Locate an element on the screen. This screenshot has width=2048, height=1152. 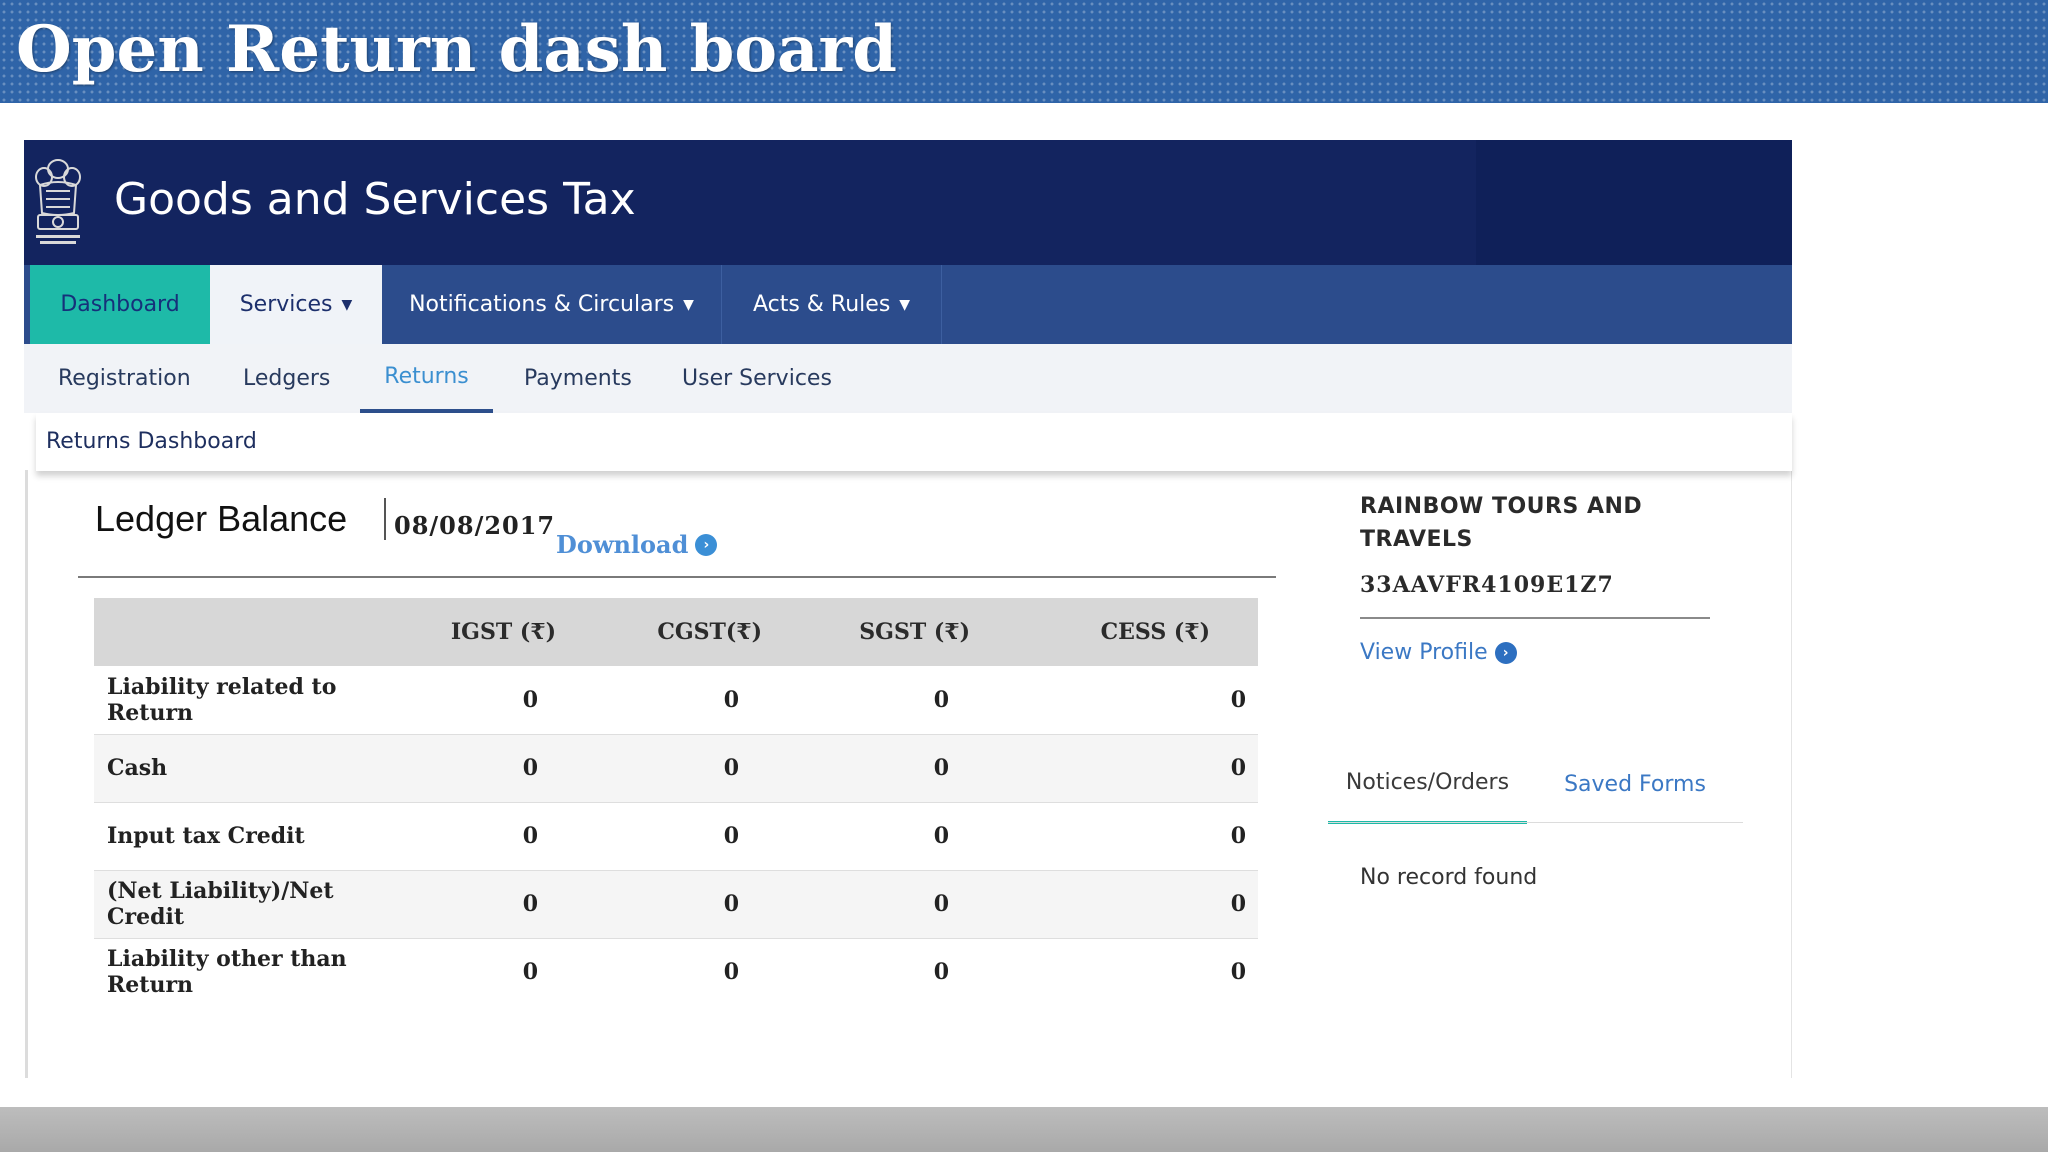
row-label: Input tax Credit is located at coordinates (206, 836).